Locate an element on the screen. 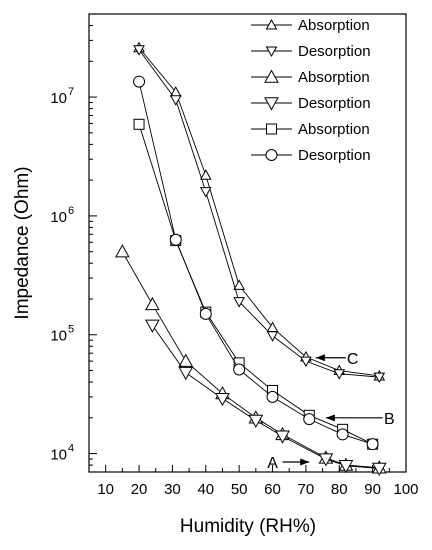 The image size is (432, 550). annotation-label: A is located at coordinates (272, 463).